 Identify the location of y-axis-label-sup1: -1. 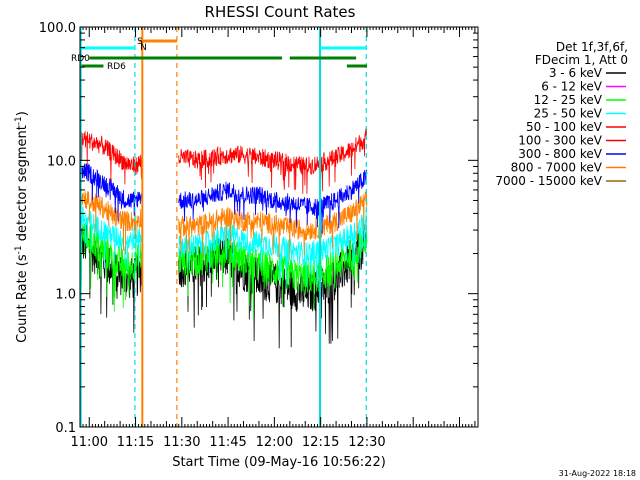
(19, 249).